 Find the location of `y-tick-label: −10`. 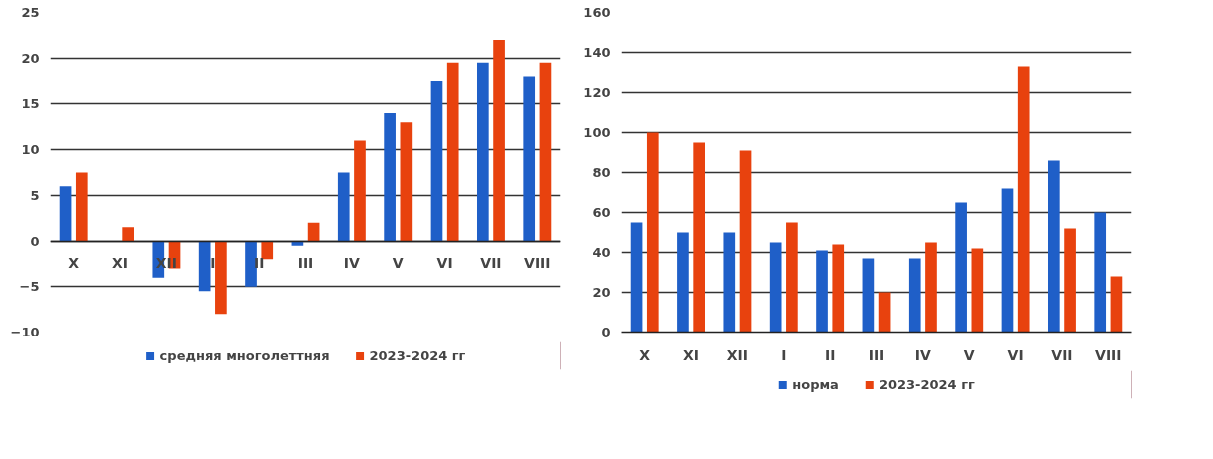

y-tick-label: −10 is located at coordinates (25, 332).